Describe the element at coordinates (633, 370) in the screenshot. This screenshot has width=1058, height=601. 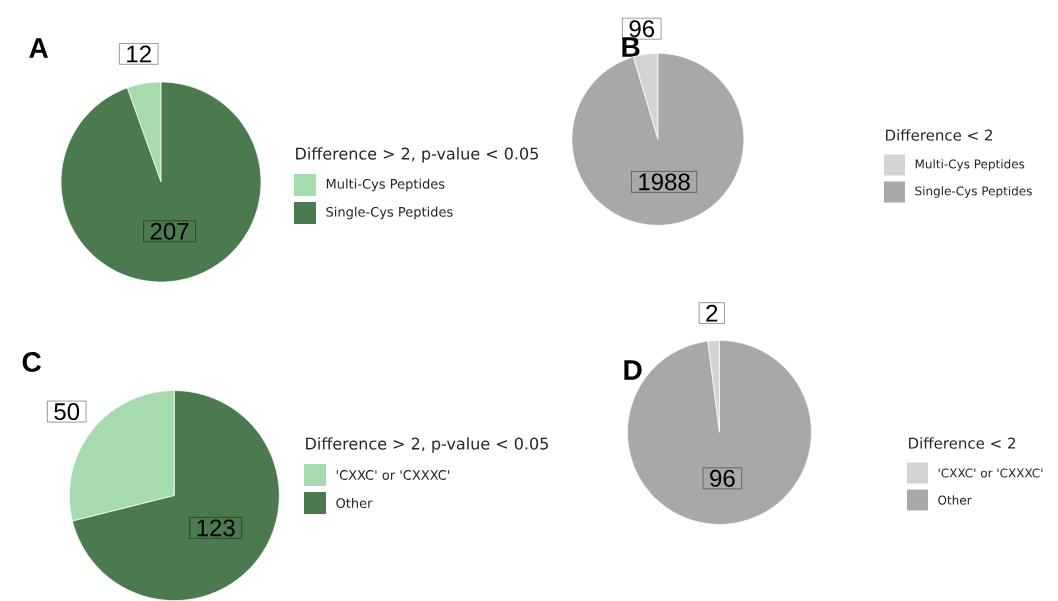
I see `text: D` at that location.